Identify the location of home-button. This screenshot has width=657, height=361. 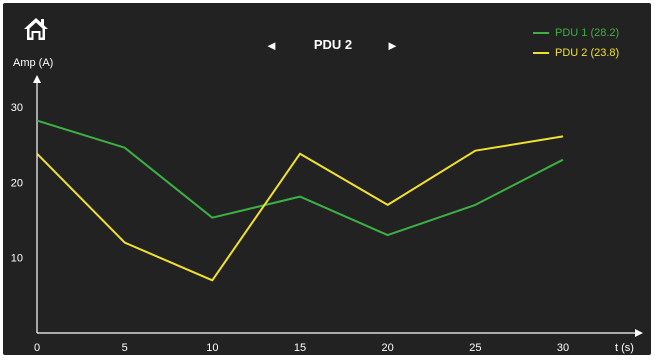
(36, 29).